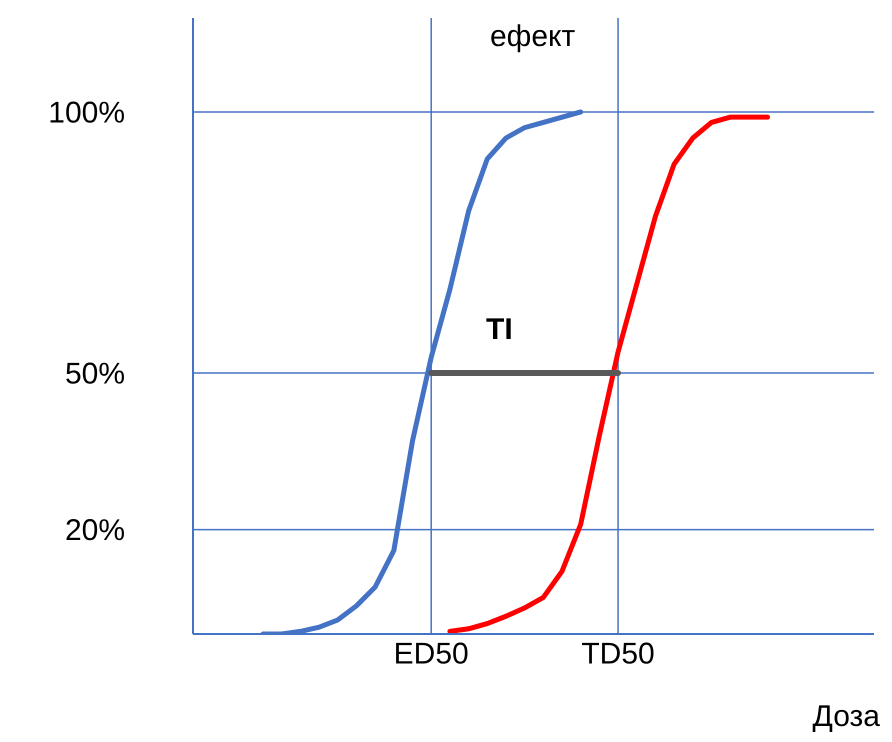  What do you see at coordinates (94, 374) in the screenshot?
I see `y-tick-label: 50%` at bounding box center [94, 374].